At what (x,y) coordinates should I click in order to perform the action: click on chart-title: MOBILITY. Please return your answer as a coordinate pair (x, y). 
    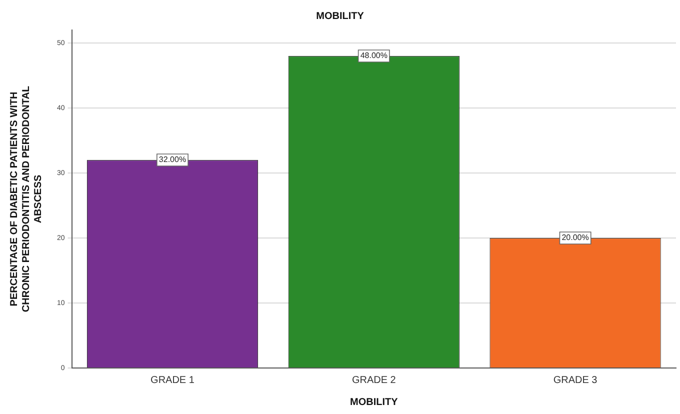
    Looking at the image, I should click on (340, 16).